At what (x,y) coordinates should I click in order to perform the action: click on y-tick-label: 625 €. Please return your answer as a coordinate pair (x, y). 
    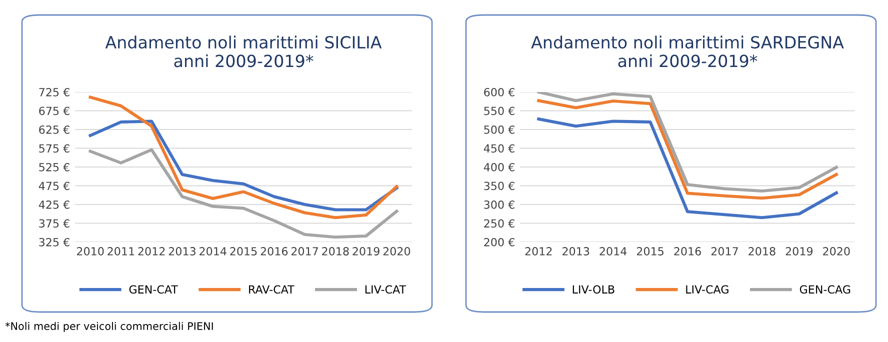
    Looking at the image, I should click on (54, 129).